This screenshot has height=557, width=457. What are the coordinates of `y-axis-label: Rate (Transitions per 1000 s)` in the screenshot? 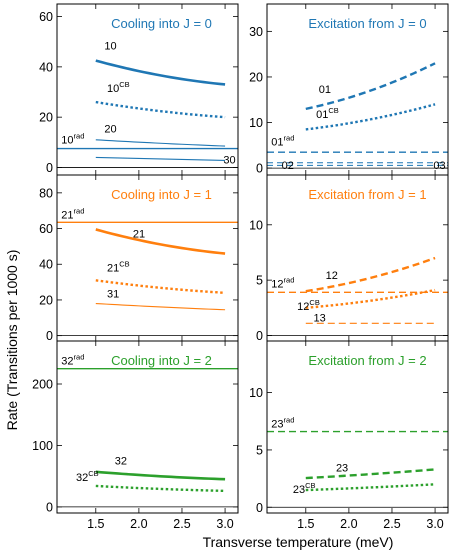 It's located at (12, 340).